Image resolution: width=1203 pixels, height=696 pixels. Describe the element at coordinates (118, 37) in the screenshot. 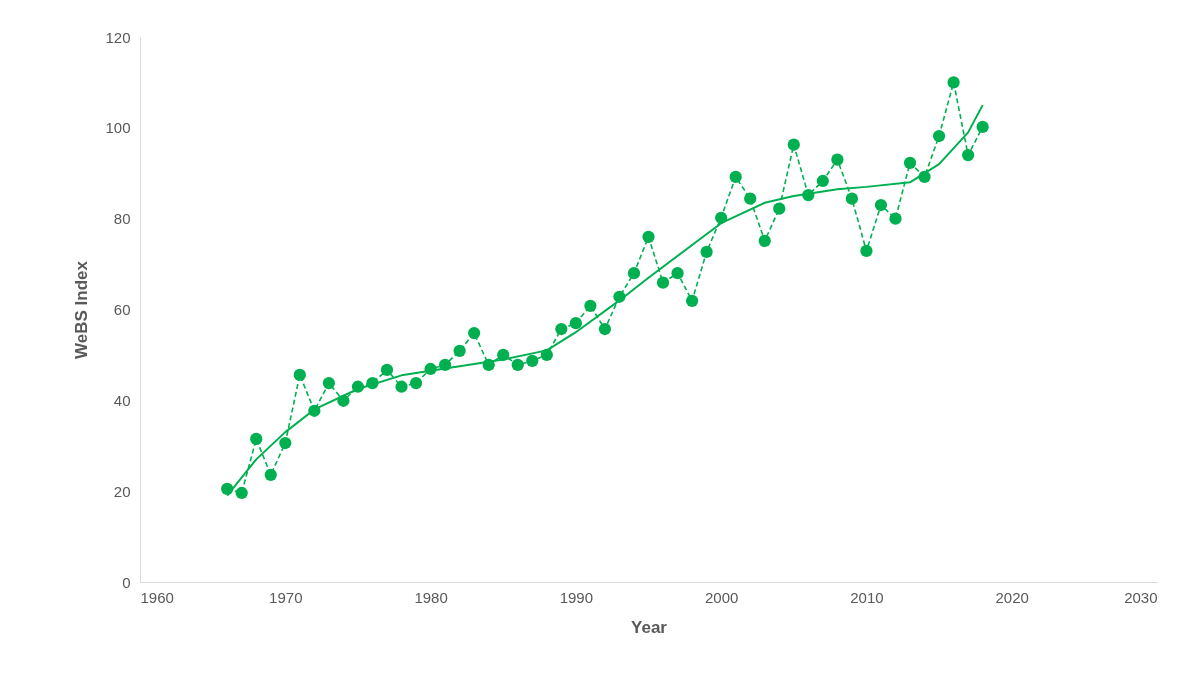

I see `y-tick-label: 120` at that location.